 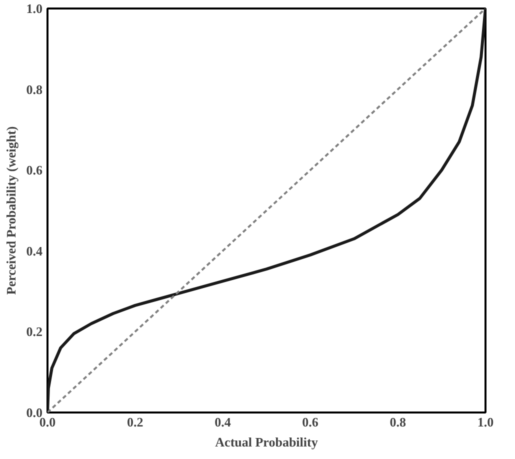 What do you see at coordinates (266, 442) in the screenshot?
I see `x-axis-title: Actual Probability` at bounding box center [266, 442].